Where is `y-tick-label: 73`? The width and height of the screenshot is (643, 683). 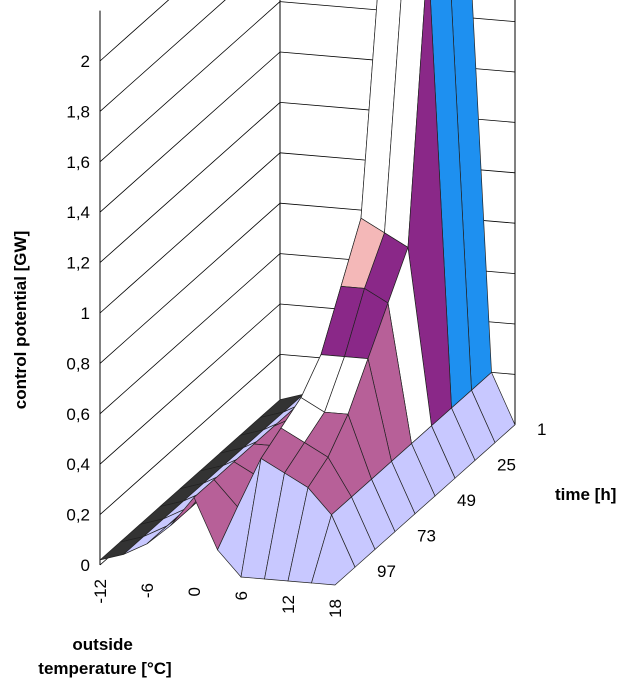
y-tick-label: 73 is located at coordinates (426, 536).